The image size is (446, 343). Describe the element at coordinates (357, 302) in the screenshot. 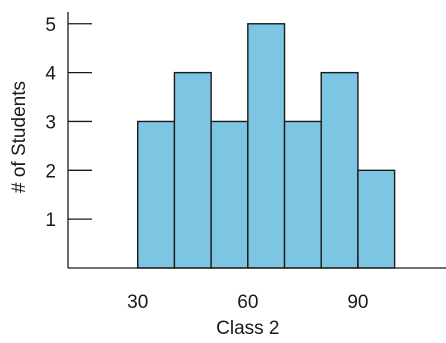

I see `x-tick-label-90: 90` at that location.